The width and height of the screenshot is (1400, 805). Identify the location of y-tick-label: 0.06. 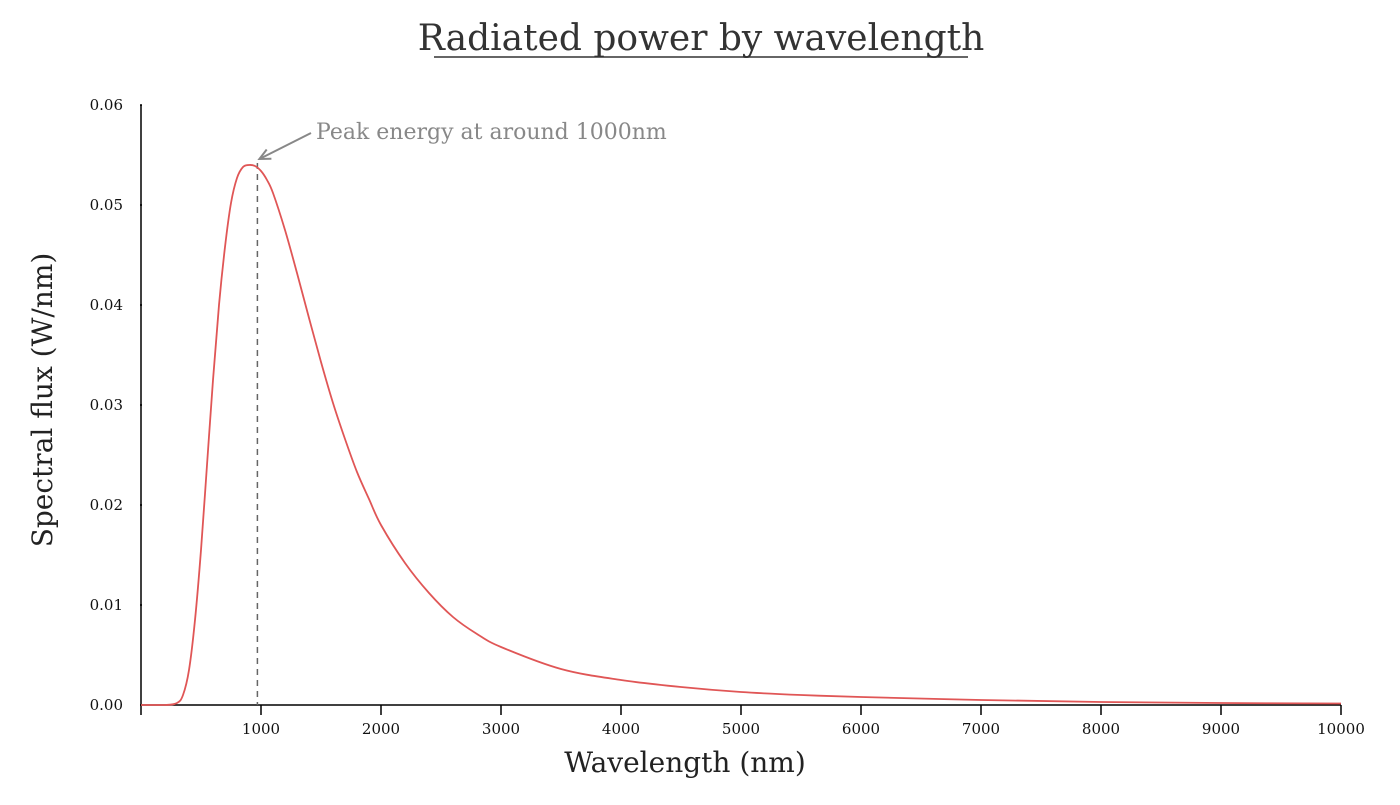
(106, 105).